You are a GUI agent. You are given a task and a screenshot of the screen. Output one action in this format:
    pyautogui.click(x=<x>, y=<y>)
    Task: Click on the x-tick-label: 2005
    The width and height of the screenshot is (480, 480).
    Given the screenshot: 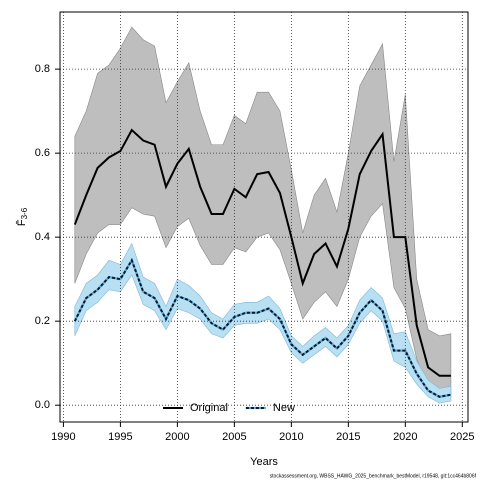 What is the action you would take?
    pyautogui.click(x=234, y=437)
    